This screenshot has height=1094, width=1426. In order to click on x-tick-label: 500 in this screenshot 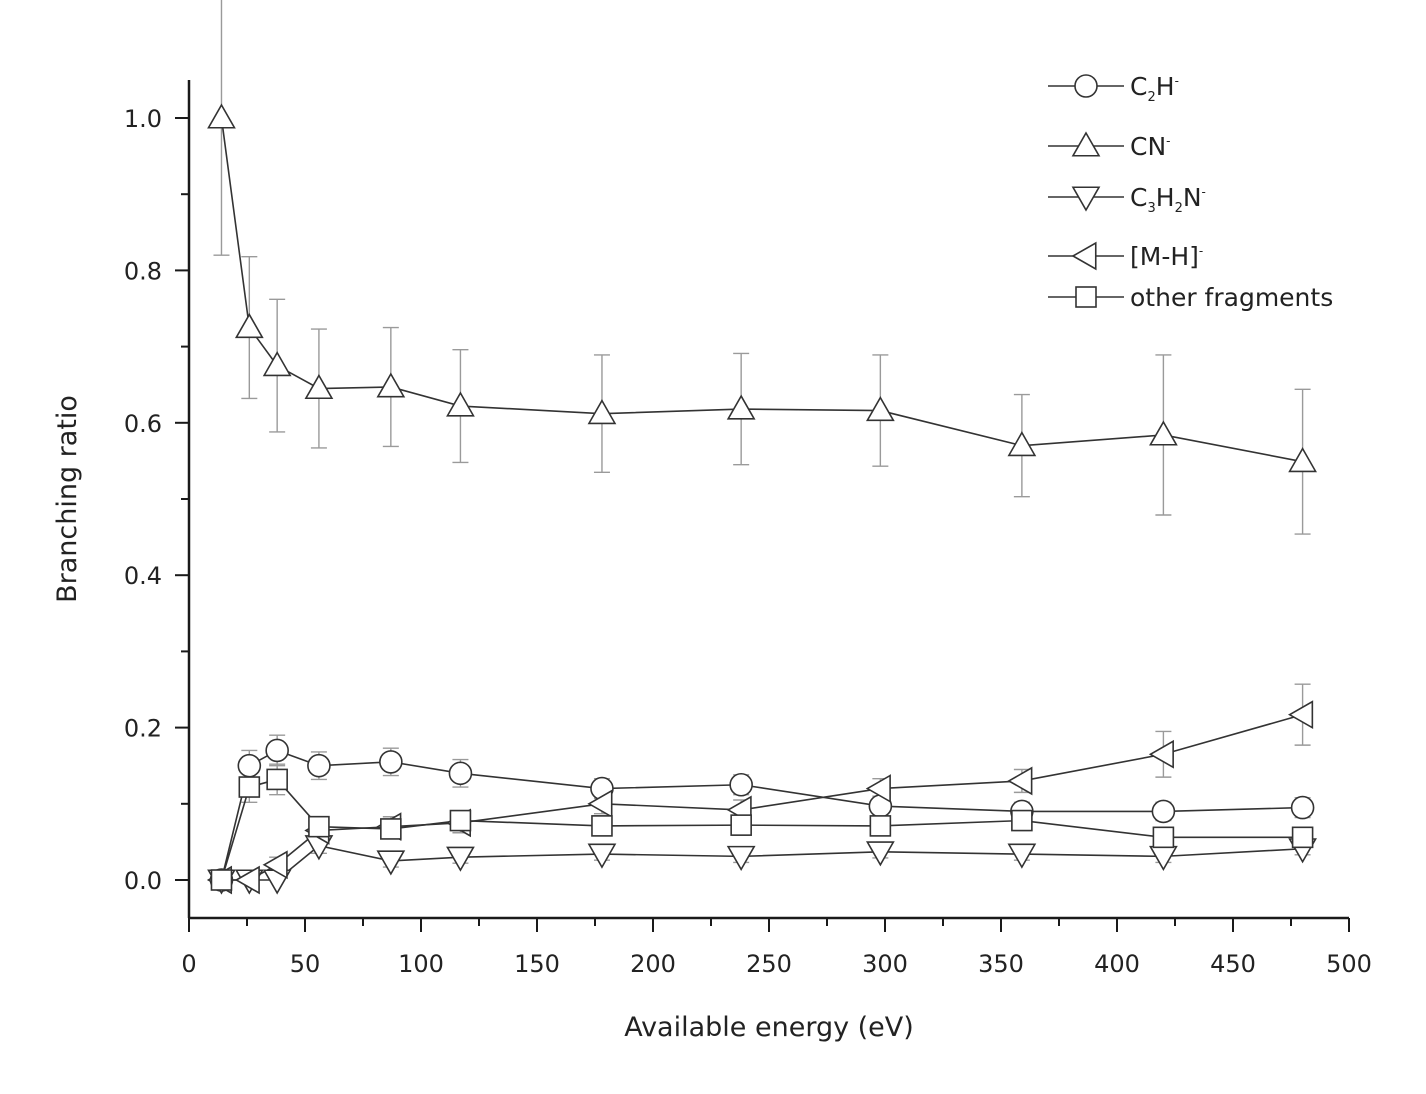, I will do `click(1349, 964)`.